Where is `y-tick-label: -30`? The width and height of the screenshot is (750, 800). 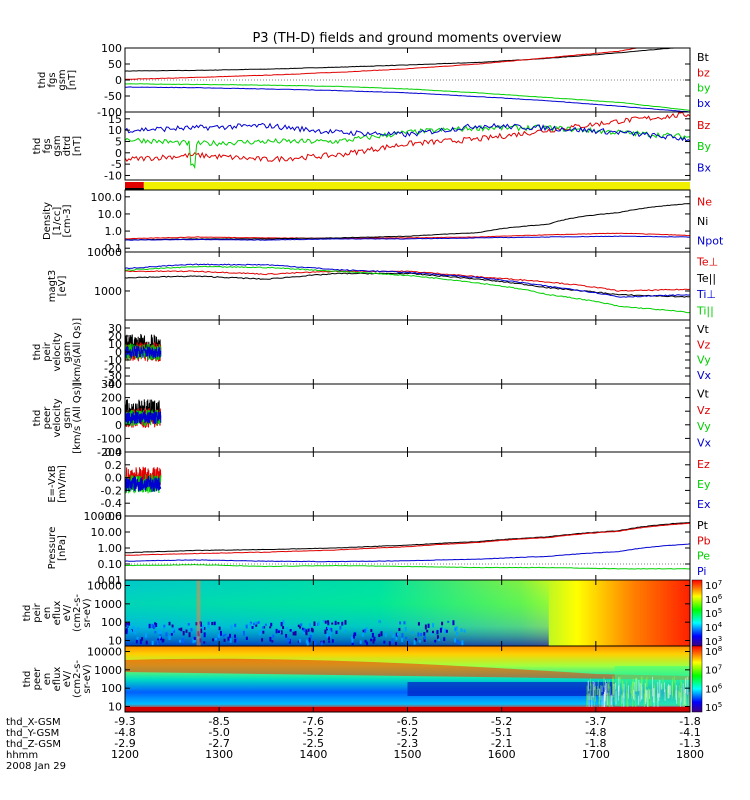 y-tick-label: -30 is located at coordinates (113, 376).